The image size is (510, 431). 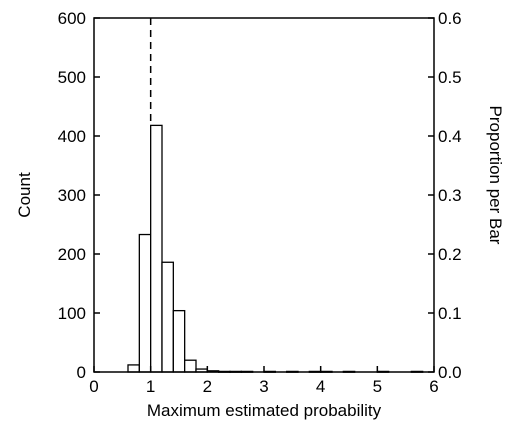 I want to click on y2-axis-ticks: 0.0 0.1 0.2 0.3 0.4 0.5 0.6, so click(x=445, y=195).